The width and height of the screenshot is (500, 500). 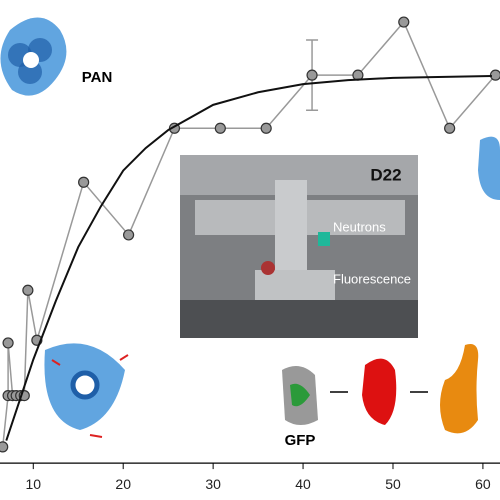 What do you see at coordinates (489, 168) in the screenshot?
I see `pan-right-cartoon` at bounding box center [489, 168].